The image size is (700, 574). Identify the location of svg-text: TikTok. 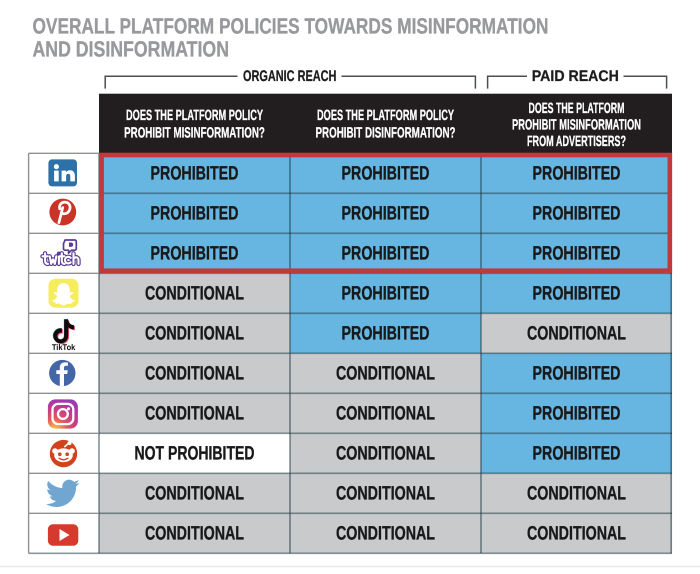
(64, 347).